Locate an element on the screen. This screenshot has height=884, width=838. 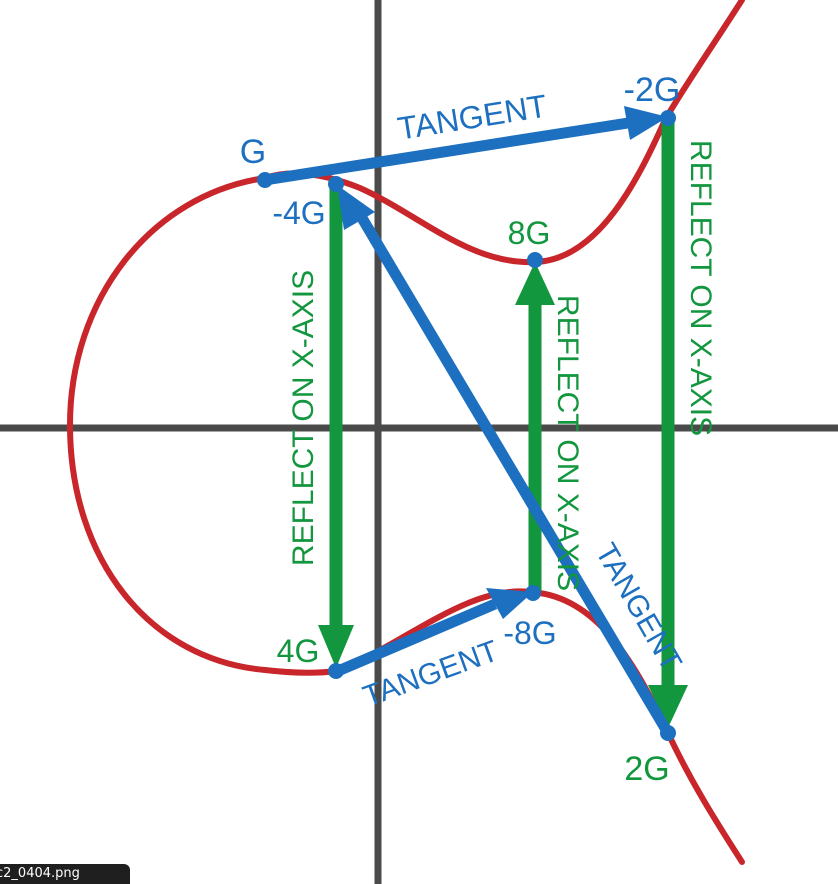
point-2g is located at coordinates (668, 733).